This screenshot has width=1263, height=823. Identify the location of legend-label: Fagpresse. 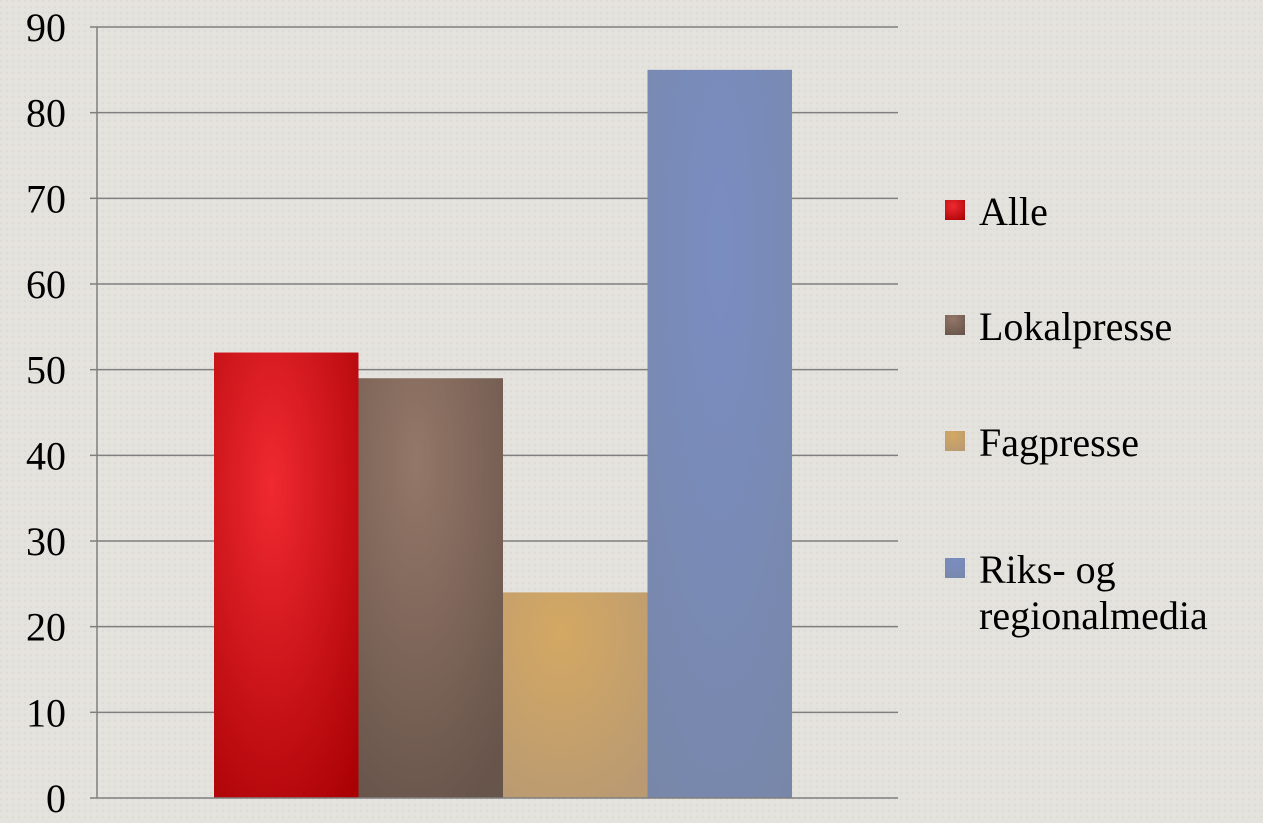
(1059, 442).